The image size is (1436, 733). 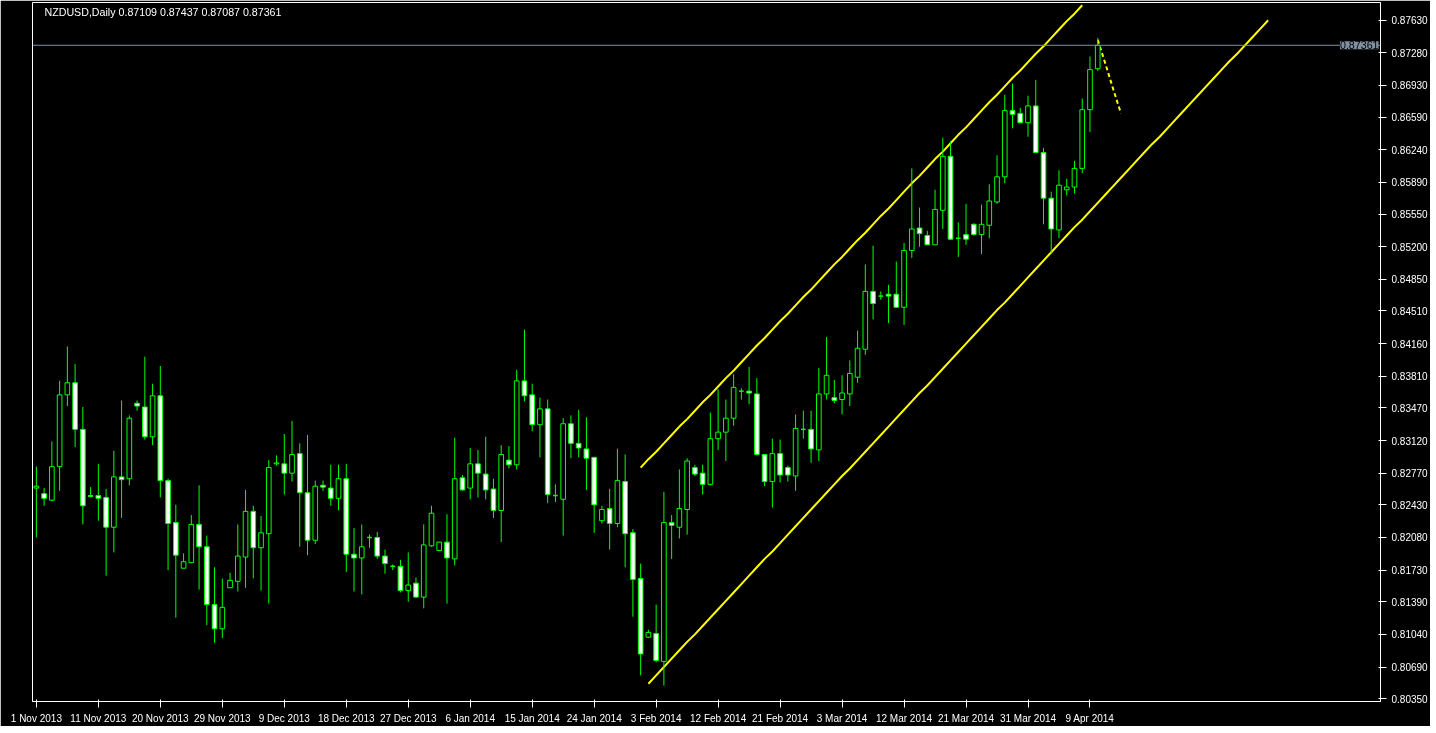 I want to click on y-tick-label: 0.84510, so click(x=1410, y=311).